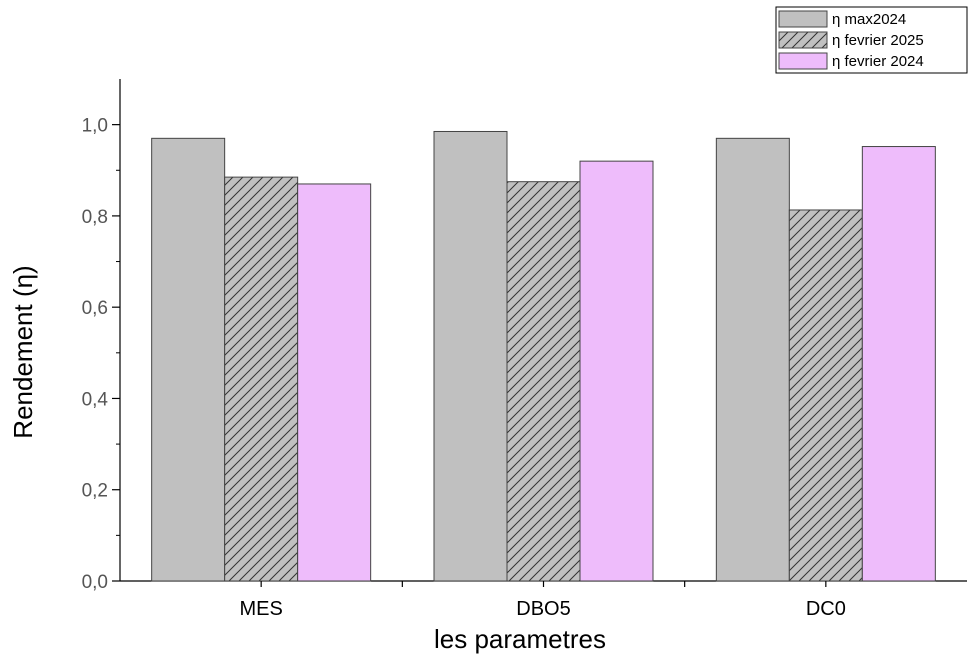 The height and width of the screenshot is (661, 969). Describe the element at coordinates (543, 609) in the screenshot. I see `x-tick-label: DBO5` at that location.